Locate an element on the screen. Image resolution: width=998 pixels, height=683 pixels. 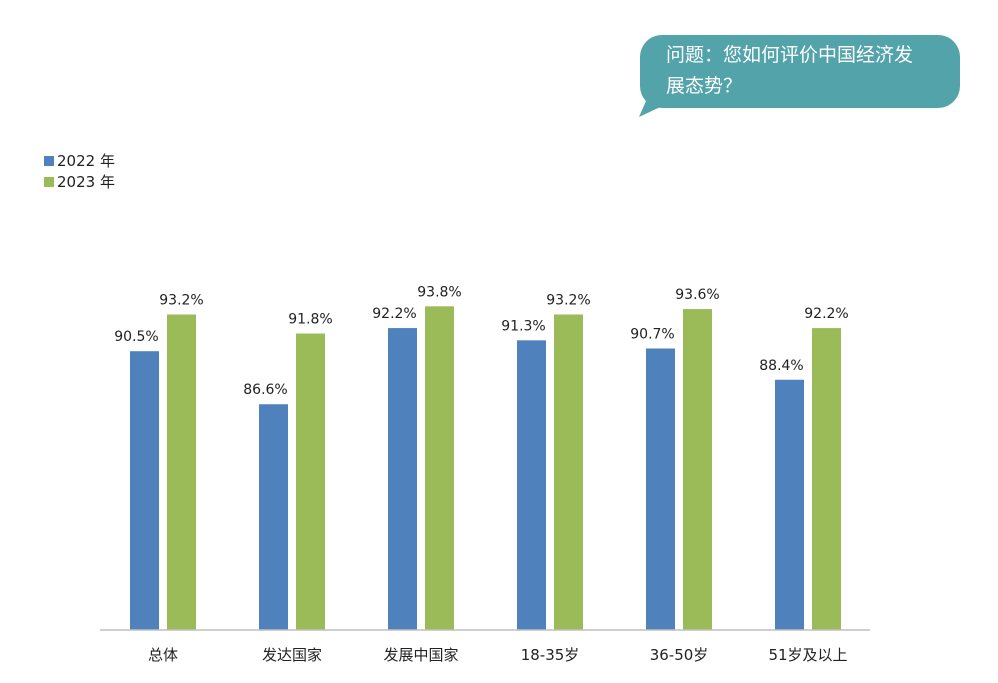
x-tick-label: 51岁及以上 is located at coordinates (807, 655).